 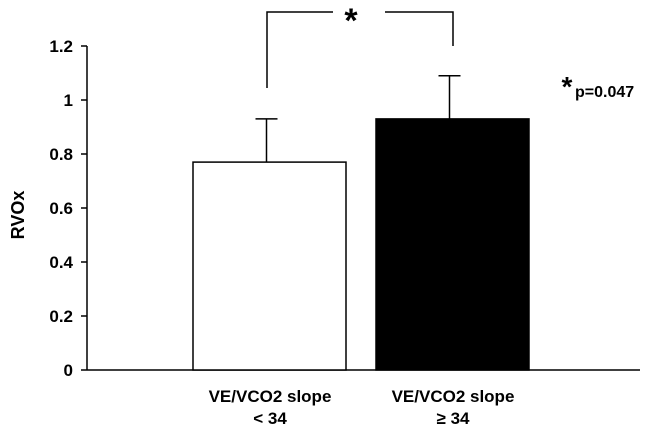 I want to click on y-tick-label: 0.4, so click(x=61, y=262).